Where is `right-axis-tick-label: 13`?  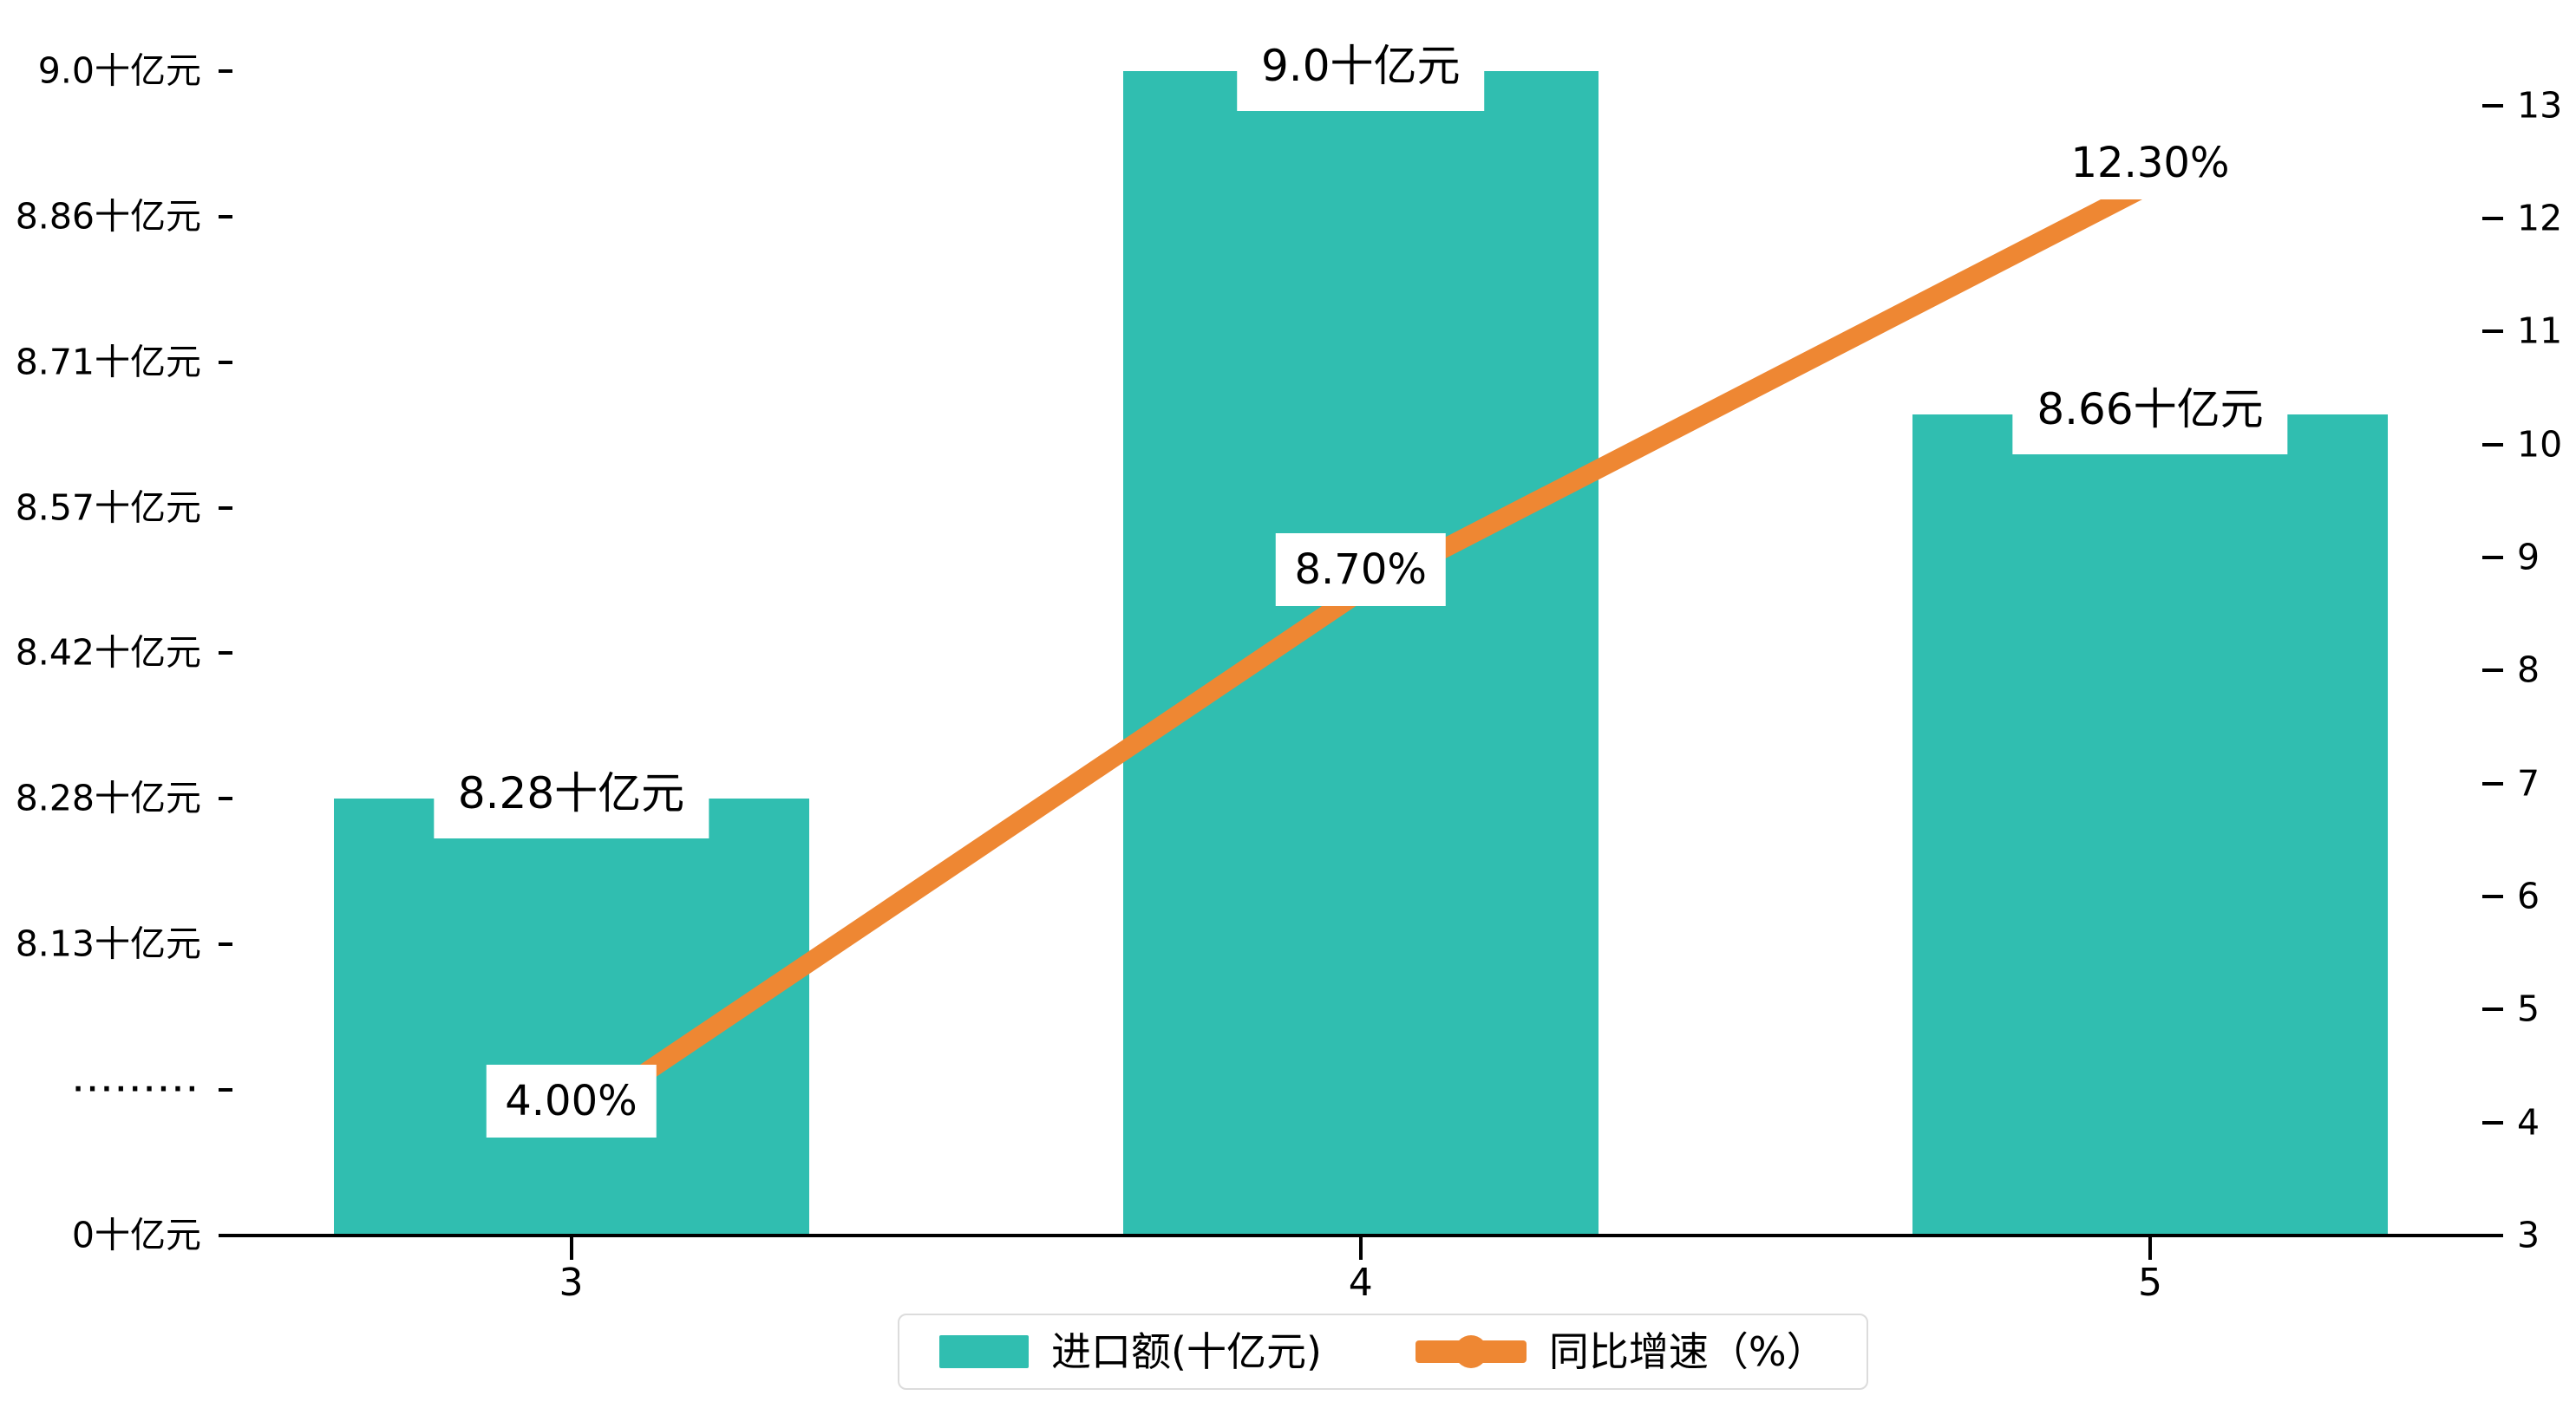 right-axis-tick-label: 13 is located at coordinates (2540, 105).